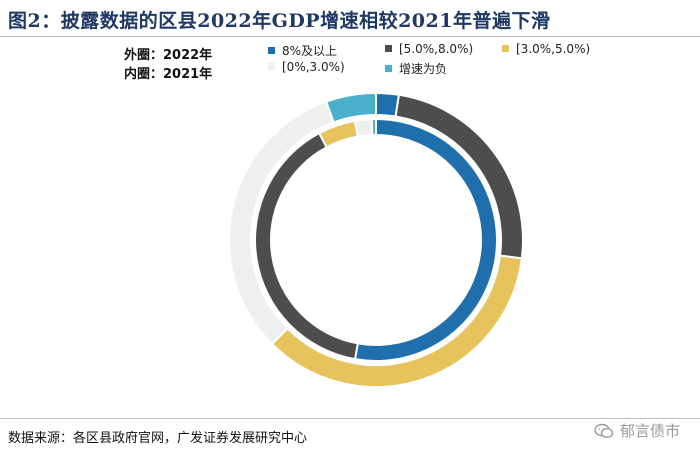 This screenshot has width=700, height=460. I want to click on watermark-text: 郁言债市, so click(649, 431).